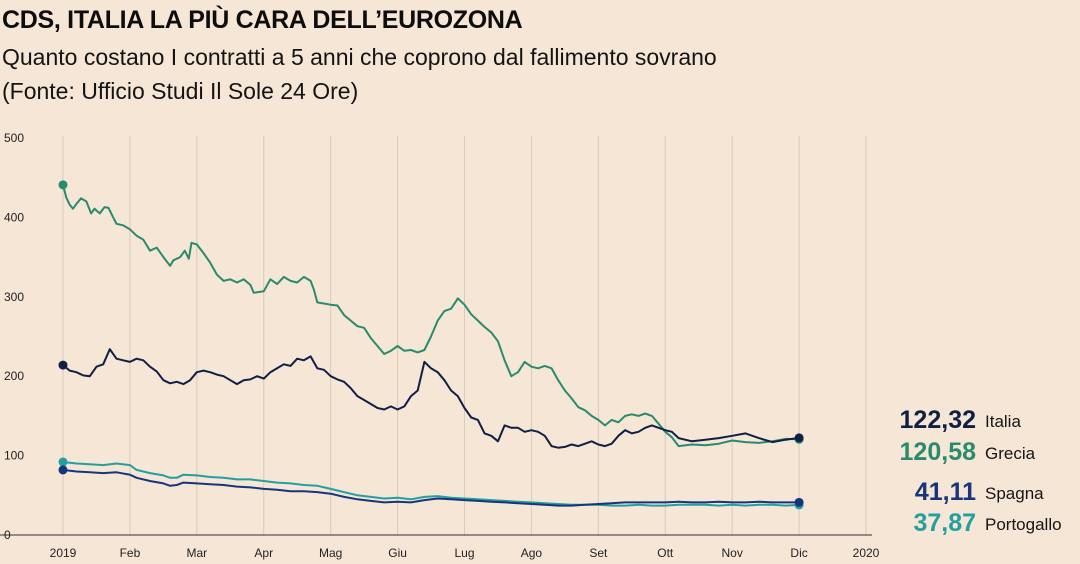 Image resolution: width=1080 pixels, height=564 pixels. I want to click on x-tick-label: Apr, so click(263, 553).